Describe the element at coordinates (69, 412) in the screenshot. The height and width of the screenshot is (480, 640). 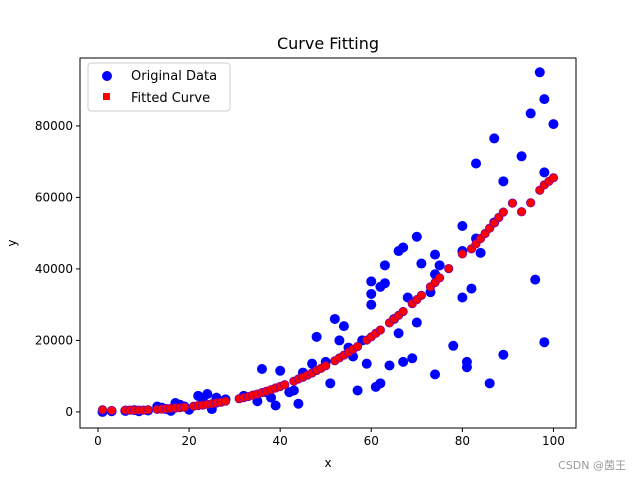
I see `y-tick-label: 0` at that location.